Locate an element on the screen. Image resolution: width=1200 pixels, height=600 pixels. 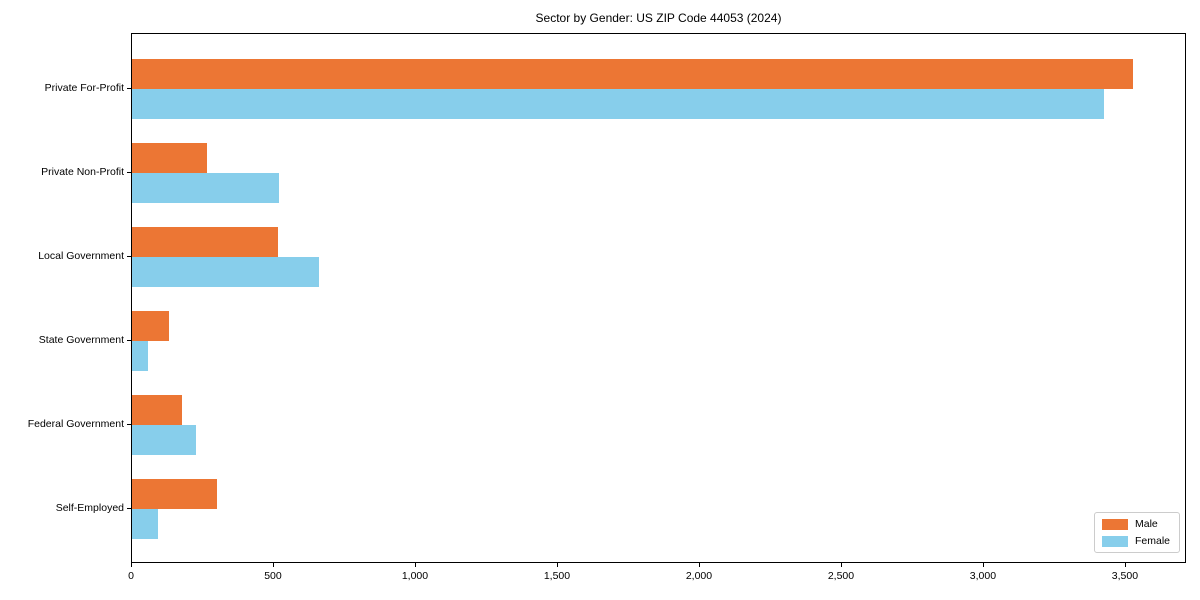
xtick-label-2: 1,000 is located at coordinates (415, 576).